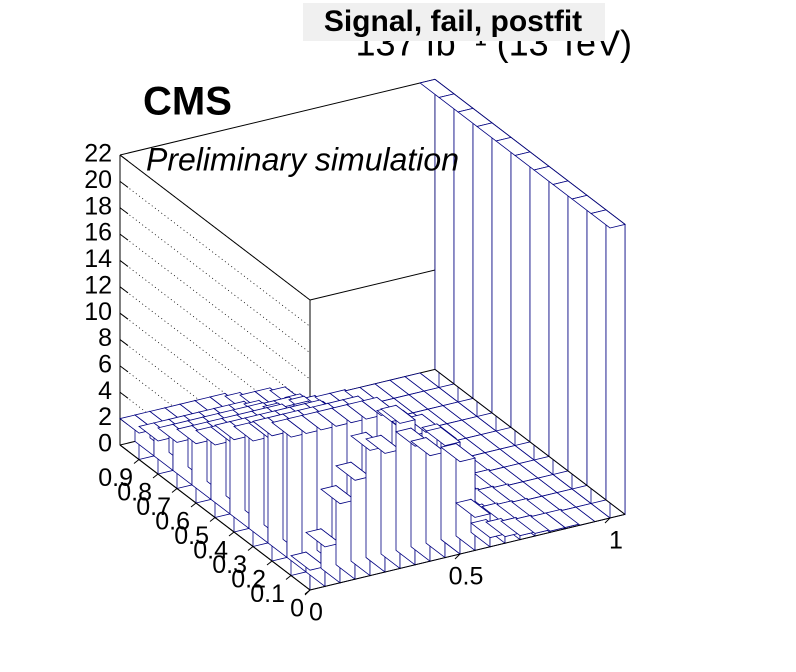  What do you see at coordinates (229, 565) in the screenshot?
I see `y-tick-label: 0.3` at bounding box center [229, 565].